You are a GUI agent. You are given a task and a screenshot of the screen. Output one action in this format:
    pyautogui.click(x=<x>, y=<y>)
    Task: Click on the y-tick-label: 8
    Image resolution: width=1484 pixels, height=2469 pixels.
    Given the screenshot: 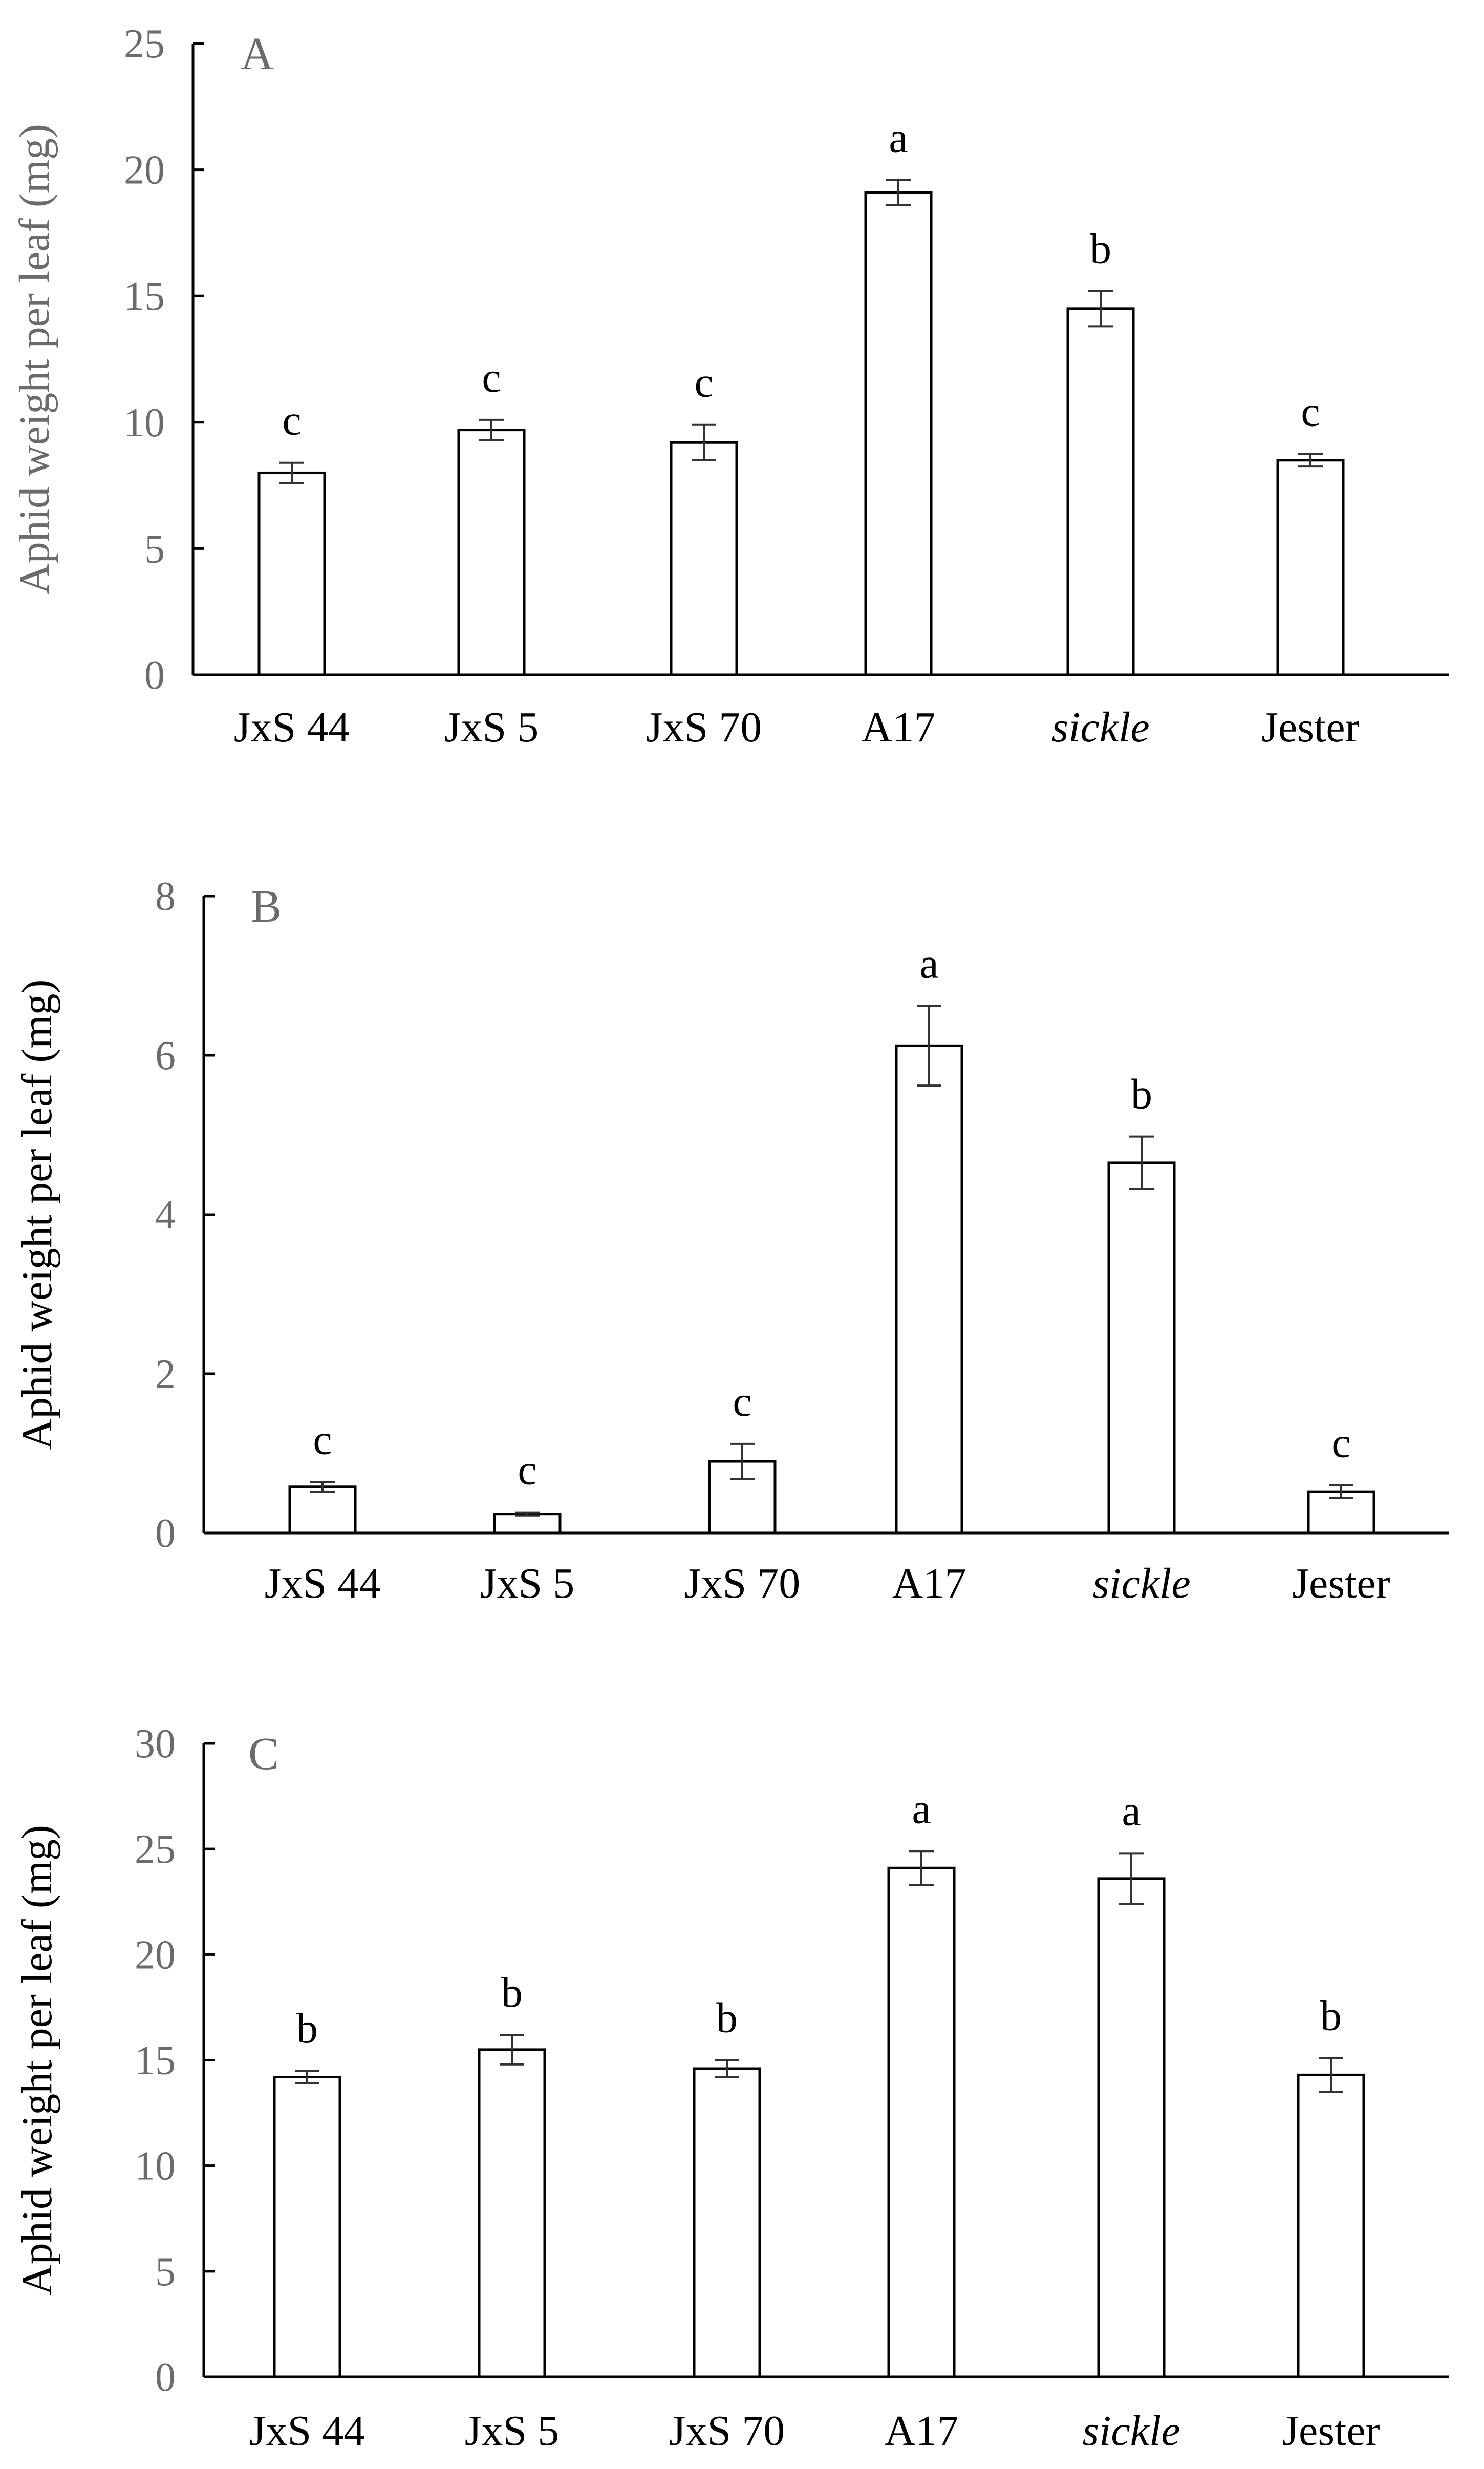 What is the action you would take?
    pyautogui.click(x=165, y=896)
    